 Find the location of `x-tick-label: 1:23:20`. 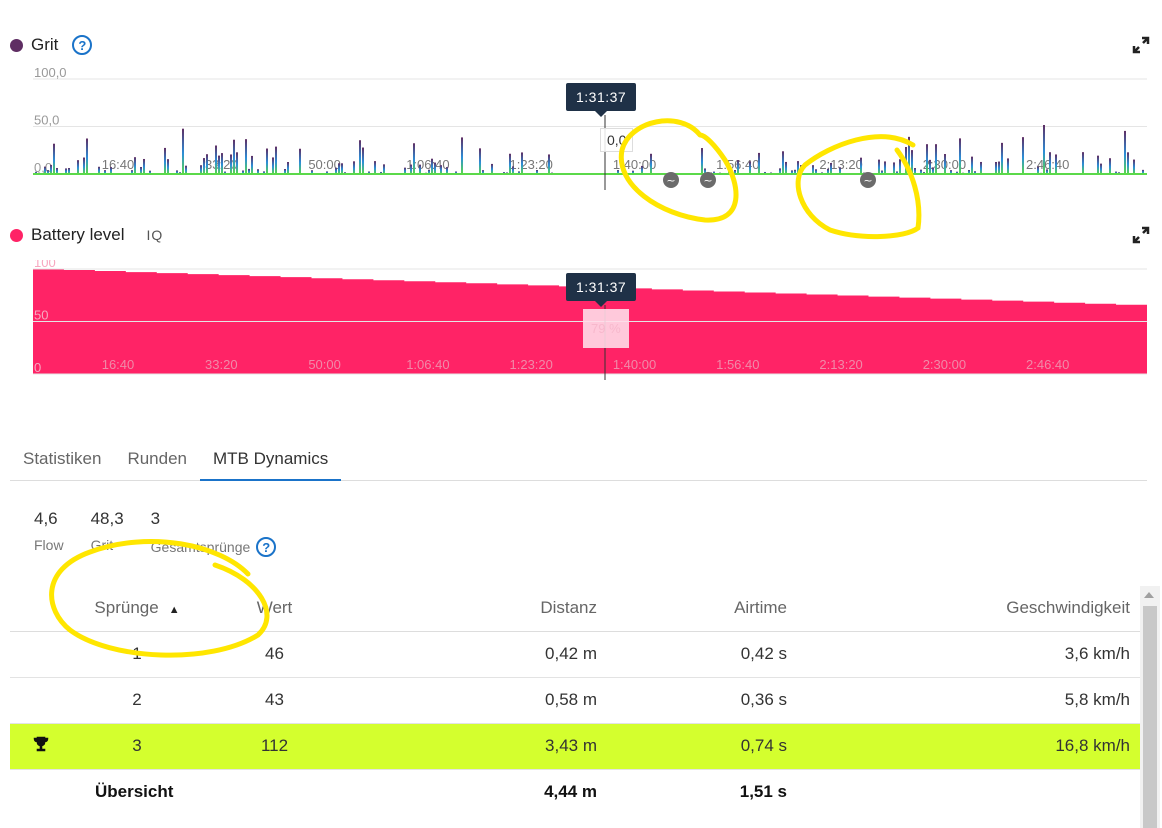

x-tick-label: 1:23:20 is located at coordinates (531, 364).